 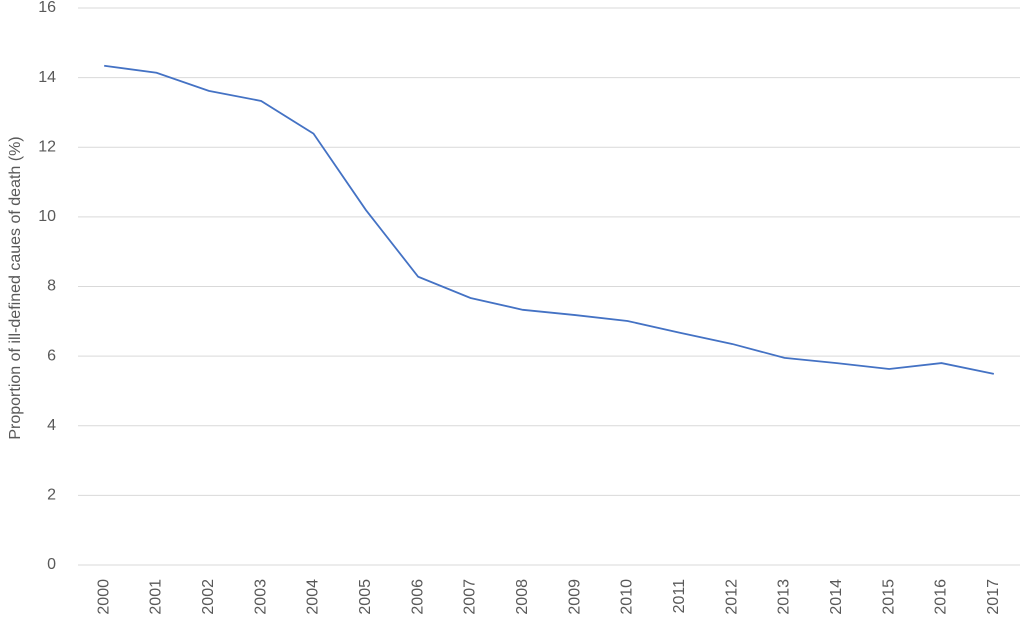 What do you see at coordinates (993, 597) in the screenshot?
I see `x-tick-label: 2017` at bounding box center [993, 597].